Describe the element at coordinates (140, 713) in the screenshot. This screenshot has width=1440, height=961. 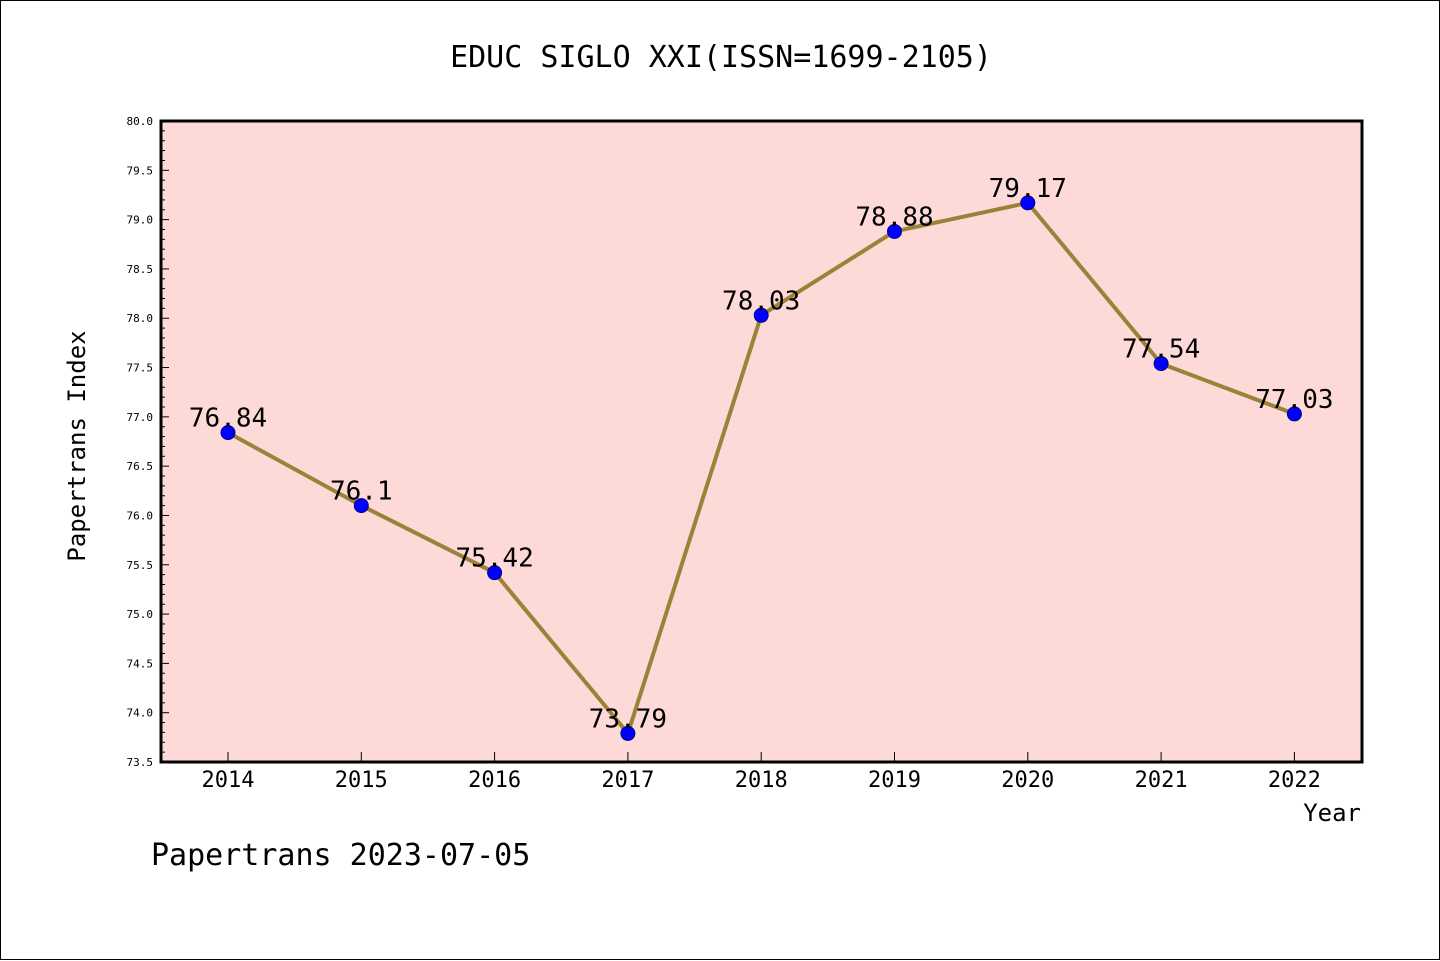
I see `y-tick-label: 74.0` at that location.